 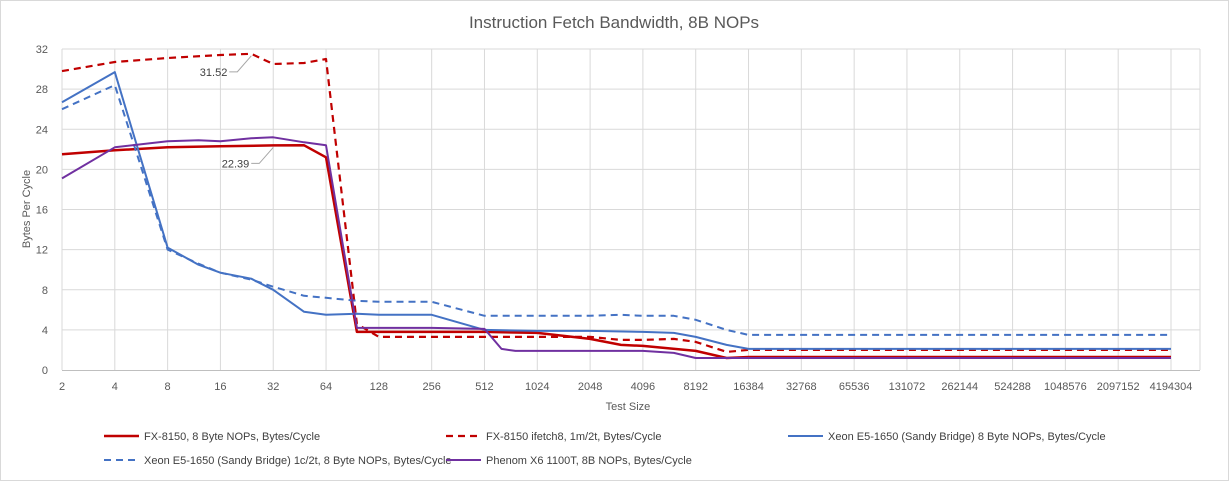 What do you see at coordinates (959, 387) in the screenshot?
I see `x-tick-label: 262144` at bounding box center [959, 387].